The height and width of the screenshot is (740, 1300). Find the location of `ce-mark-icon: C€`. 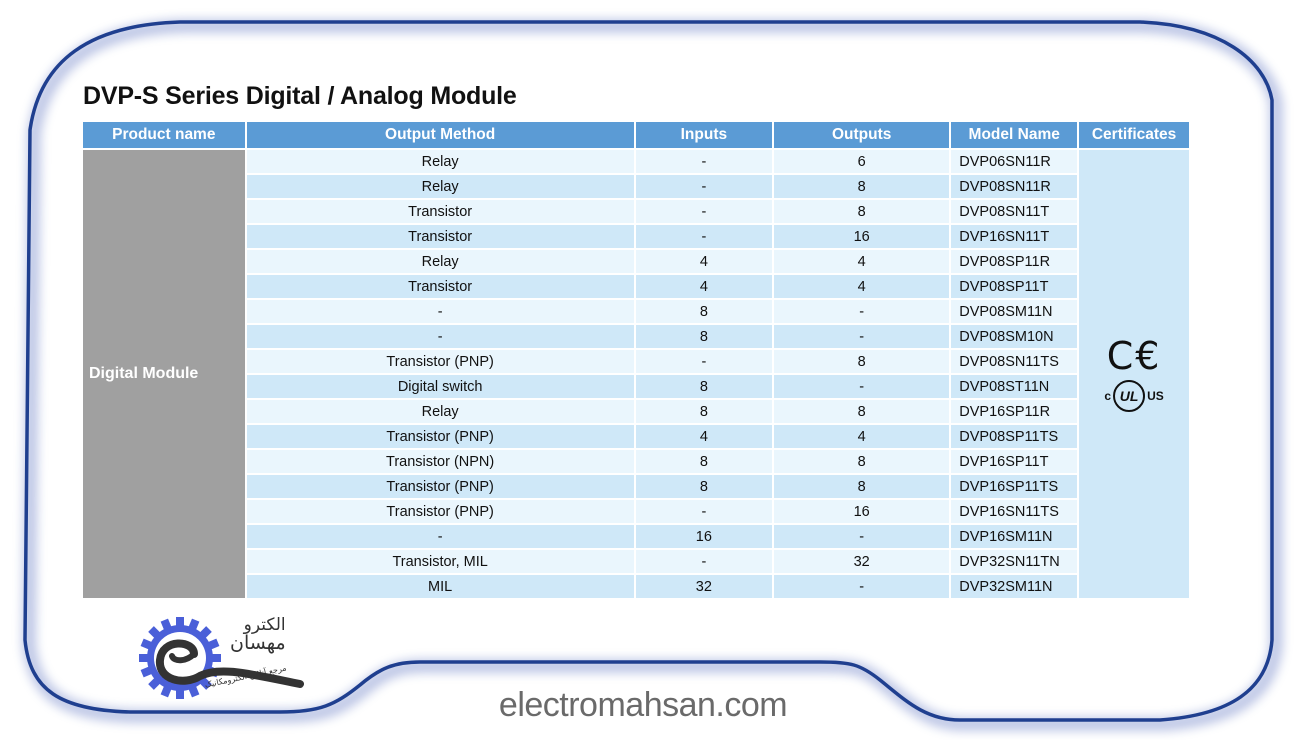

ce-mark-icon: C€ is located at coordinates (1134, 356).